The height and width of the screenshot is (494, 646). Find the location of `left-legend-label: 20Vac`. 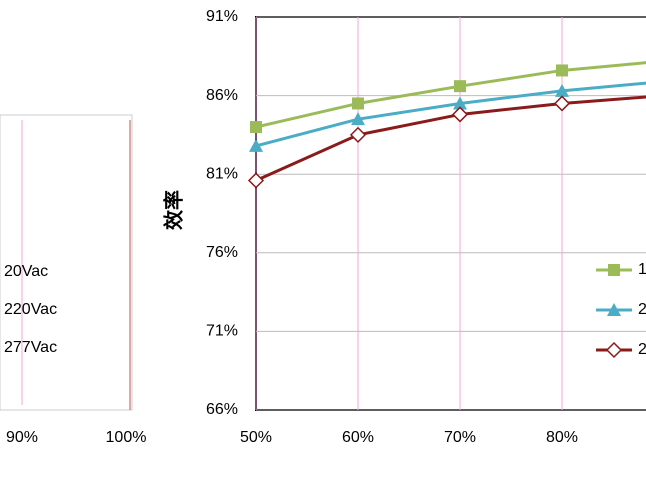

left-legend-label: 20Vac is located at coordinates (26, 271).